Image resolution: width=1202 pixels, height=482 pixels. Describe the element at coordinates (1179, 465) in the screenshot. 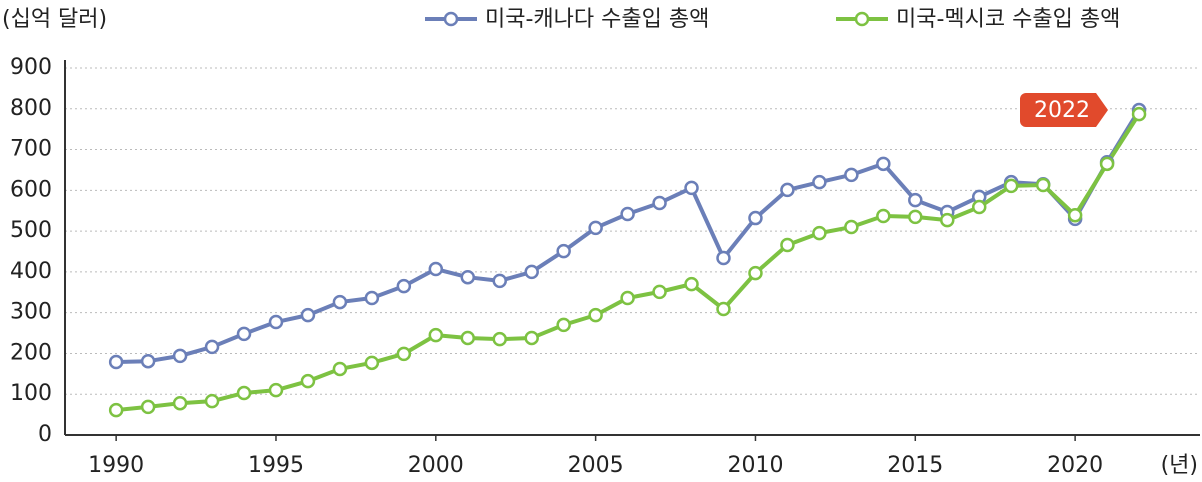

I see `x-axis-label: (년)` at that location.